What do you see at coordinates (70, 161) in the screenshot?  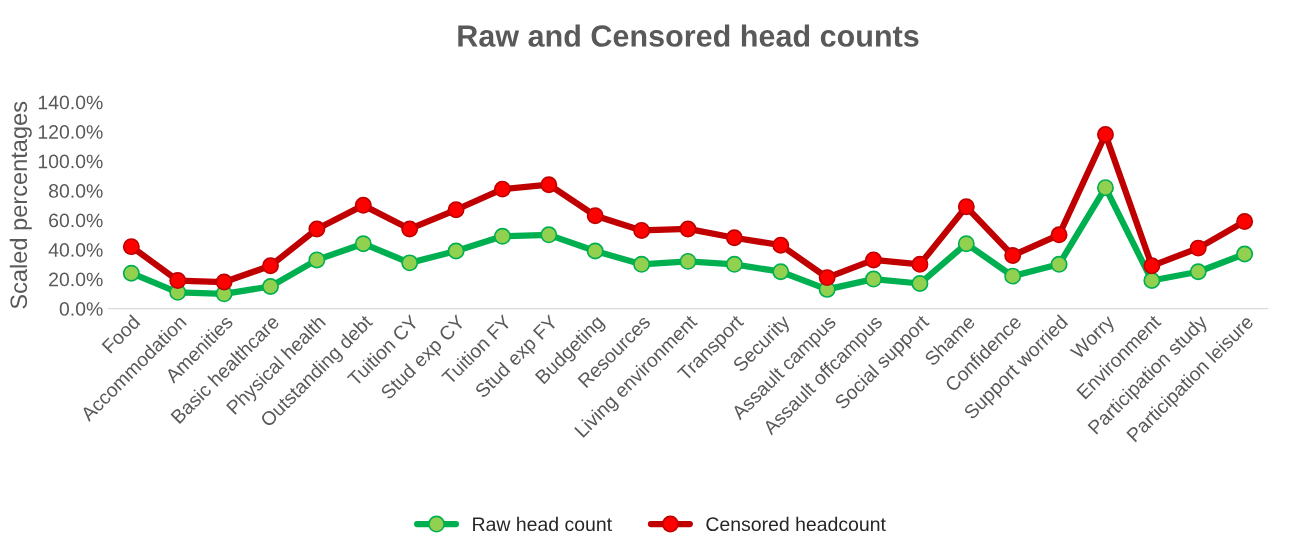 I see `y-tick-label: 100.0%` at bounding box center [70, 161].